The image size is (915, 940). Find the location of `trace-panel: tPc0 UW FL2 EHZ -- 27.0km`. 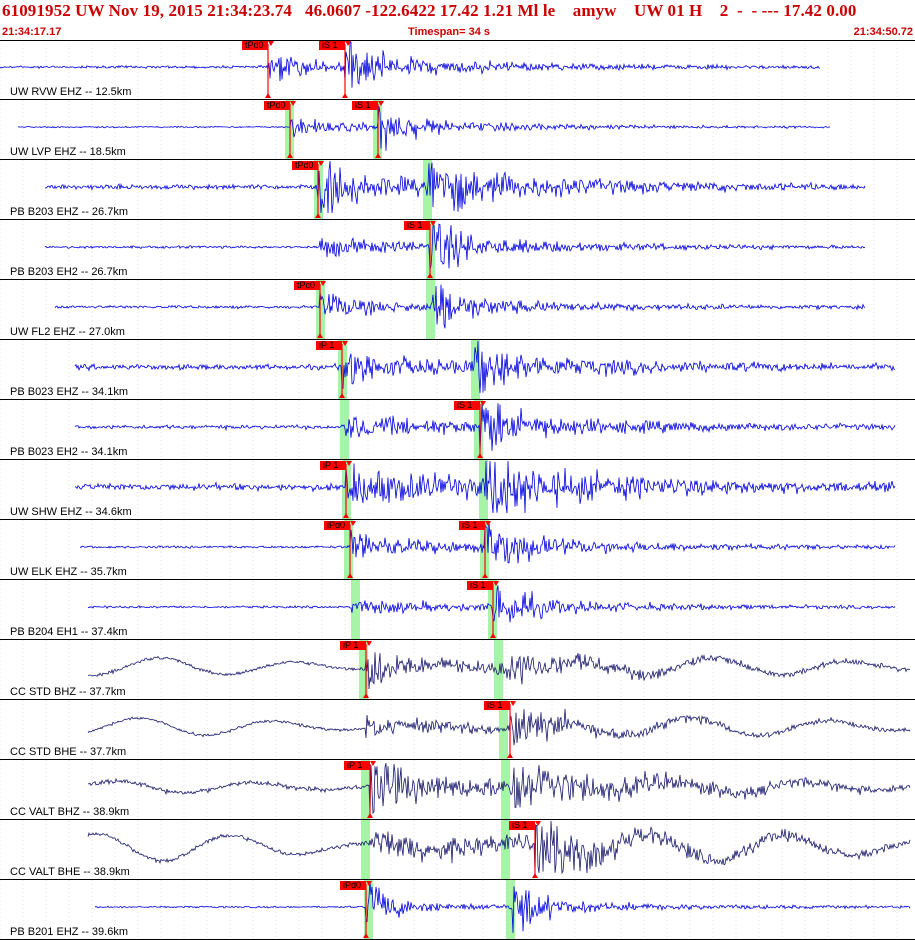

trace-panel: tPc0 UW FL2 EHZ -- 27.0km is located at coordinates (457, 310).